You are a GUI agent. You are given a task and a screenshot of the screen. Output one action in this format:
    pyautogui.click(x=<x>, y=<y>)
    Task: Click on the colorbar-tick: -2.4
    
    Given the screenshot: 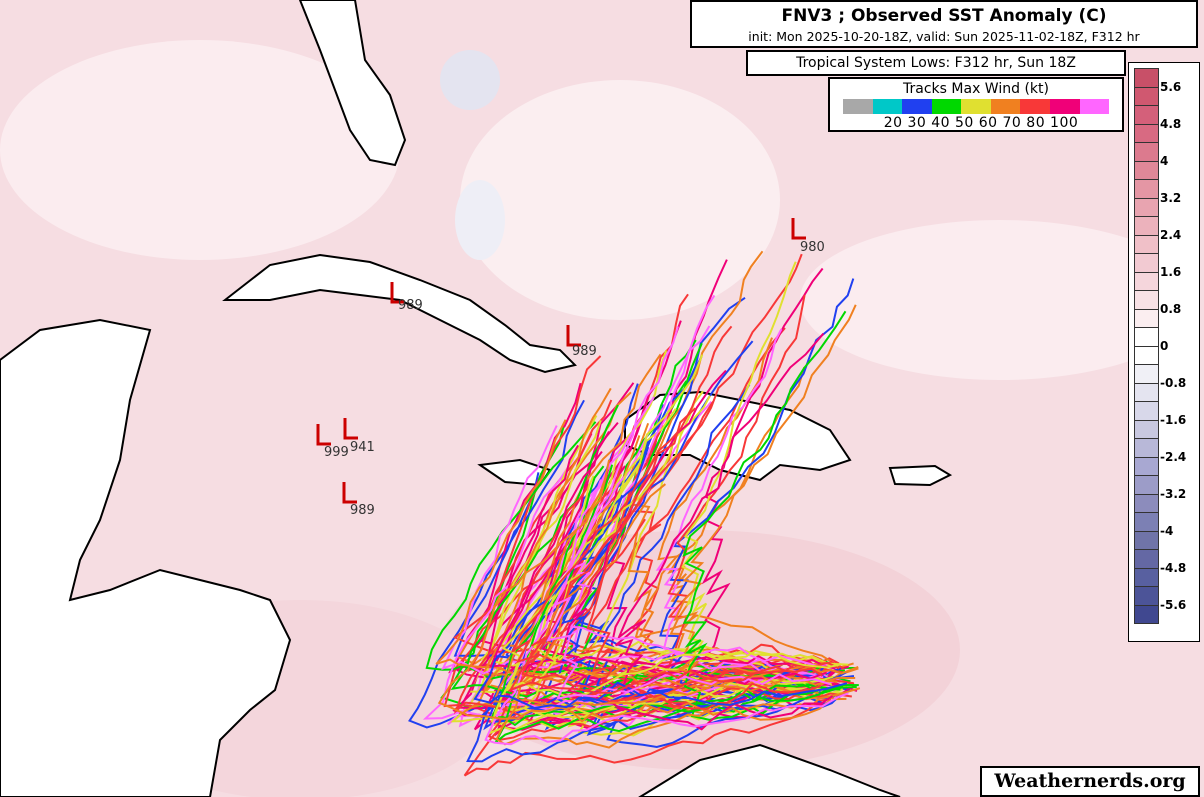 What is the action you would take?
    pyautogui.click(x=1173, y=456)
    